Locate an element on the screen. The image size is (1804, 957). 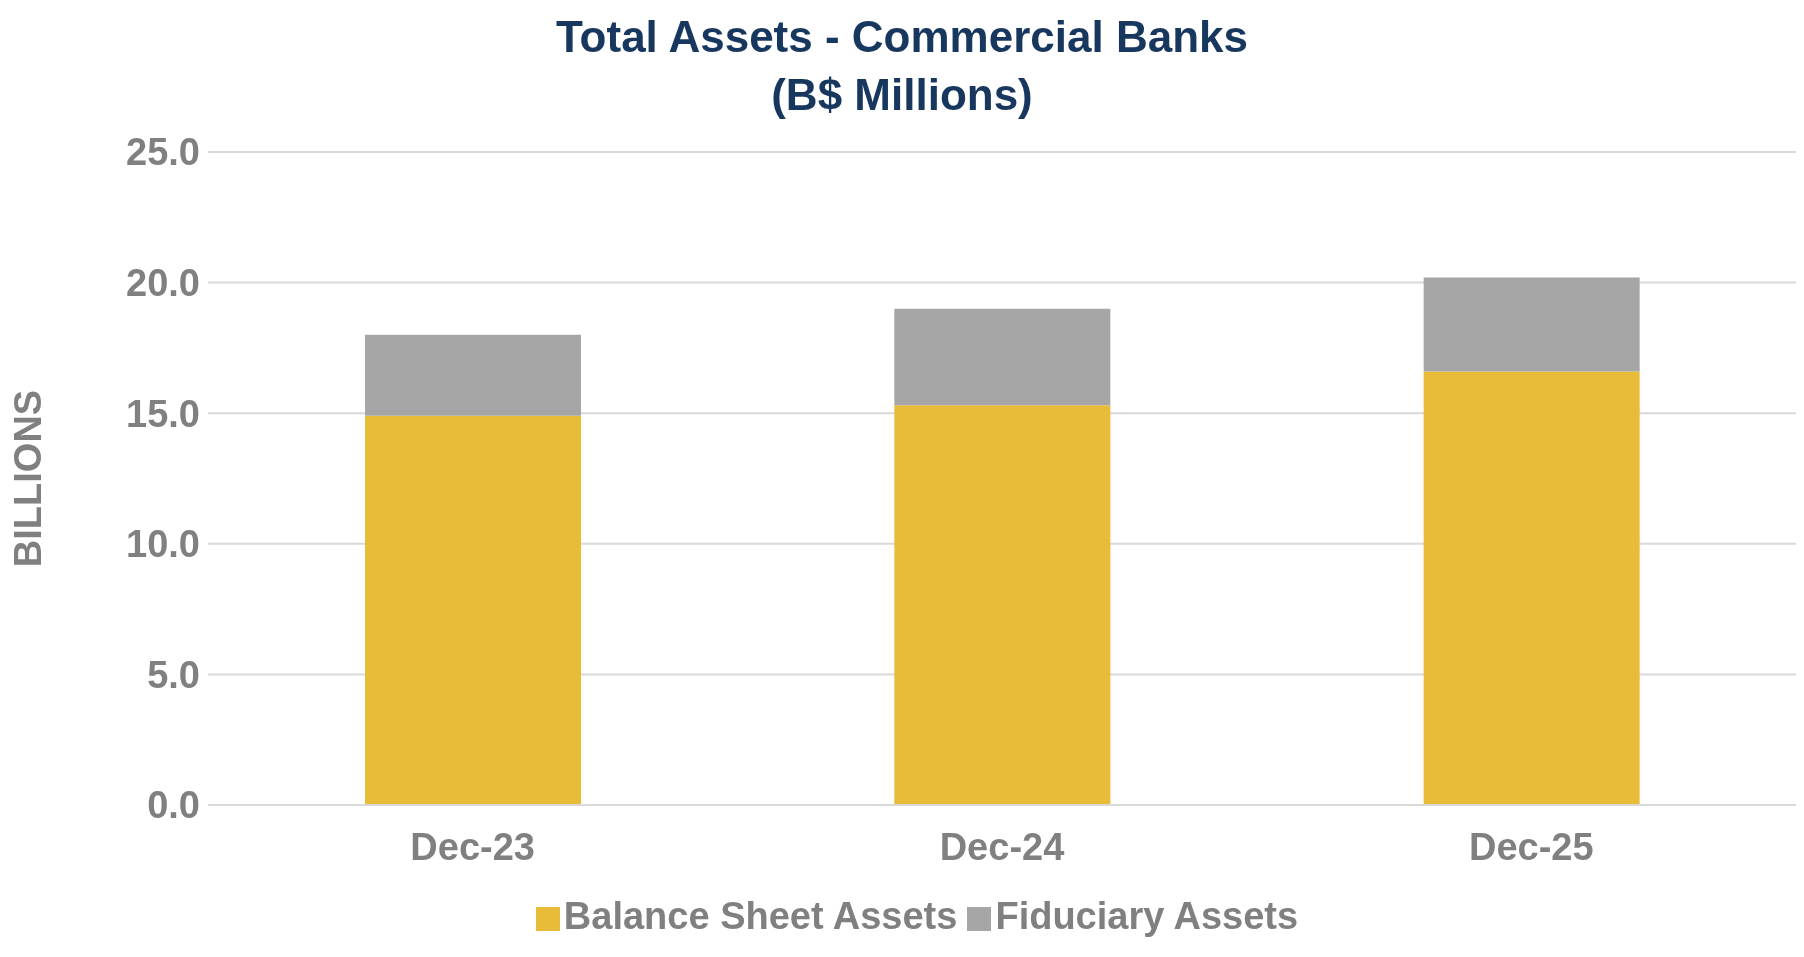
x-tick-label: Dec-25 is located at coordinates (1531, 846).